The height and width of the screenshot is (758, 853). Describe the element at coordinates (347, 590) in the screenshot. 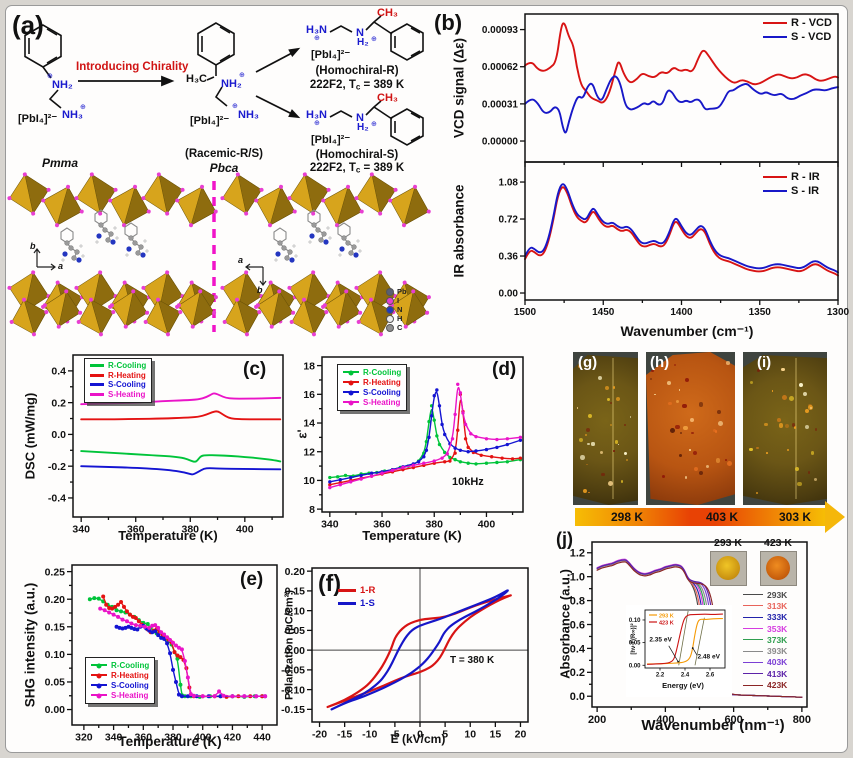

I see `legend-line-icon` at that location.